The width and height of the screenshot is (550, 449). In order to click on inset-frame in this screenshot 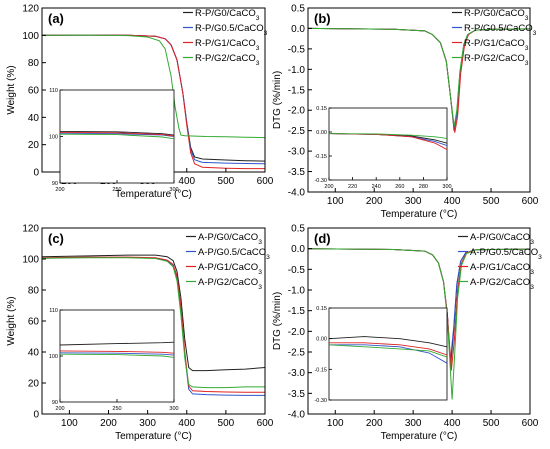, I will do `click(388, 144)`.